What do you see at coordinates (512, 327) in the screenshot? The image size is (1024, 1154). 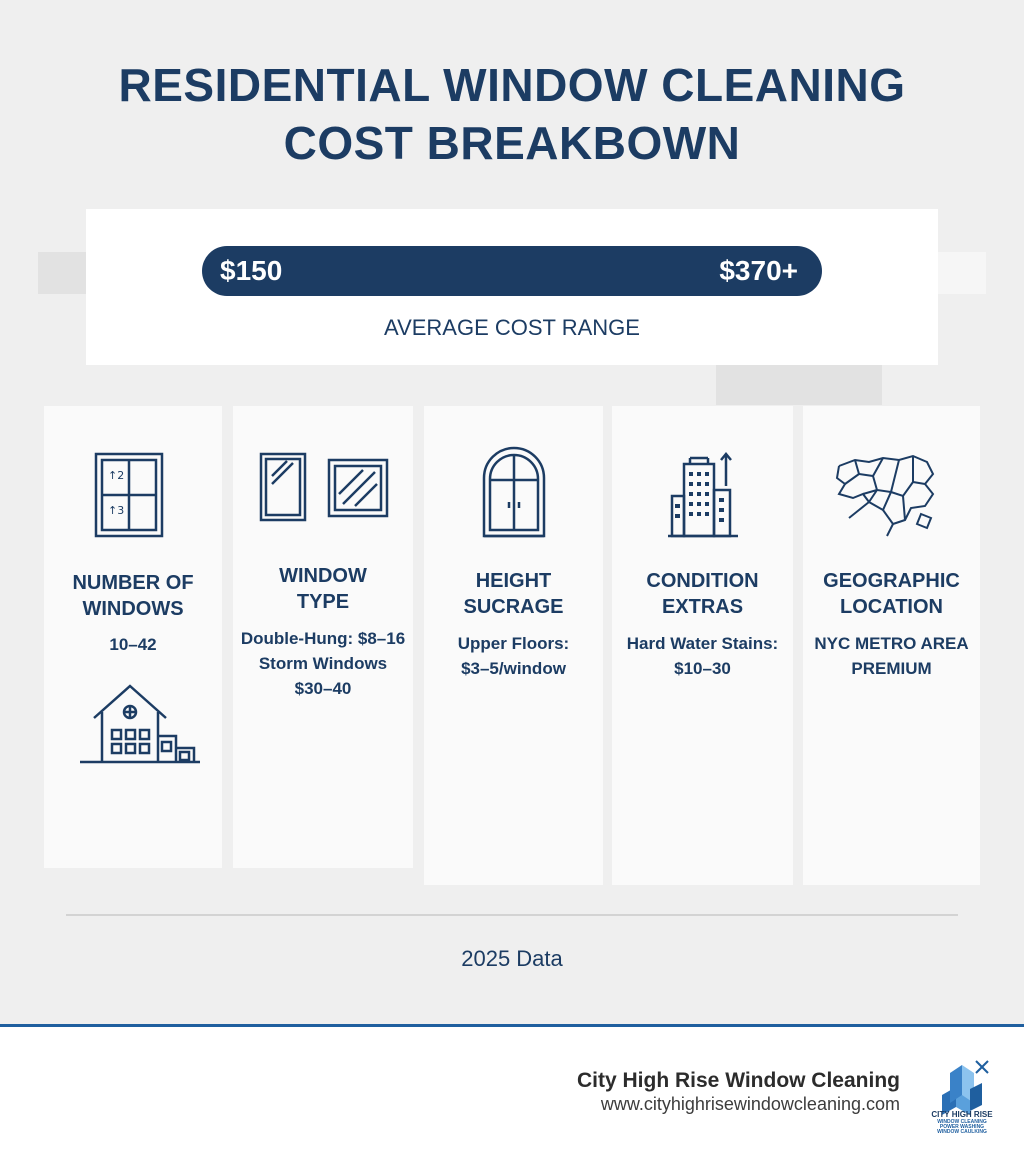 I see `range-label: AVERAGE COST RANGE` at bounding box center [512, 327].